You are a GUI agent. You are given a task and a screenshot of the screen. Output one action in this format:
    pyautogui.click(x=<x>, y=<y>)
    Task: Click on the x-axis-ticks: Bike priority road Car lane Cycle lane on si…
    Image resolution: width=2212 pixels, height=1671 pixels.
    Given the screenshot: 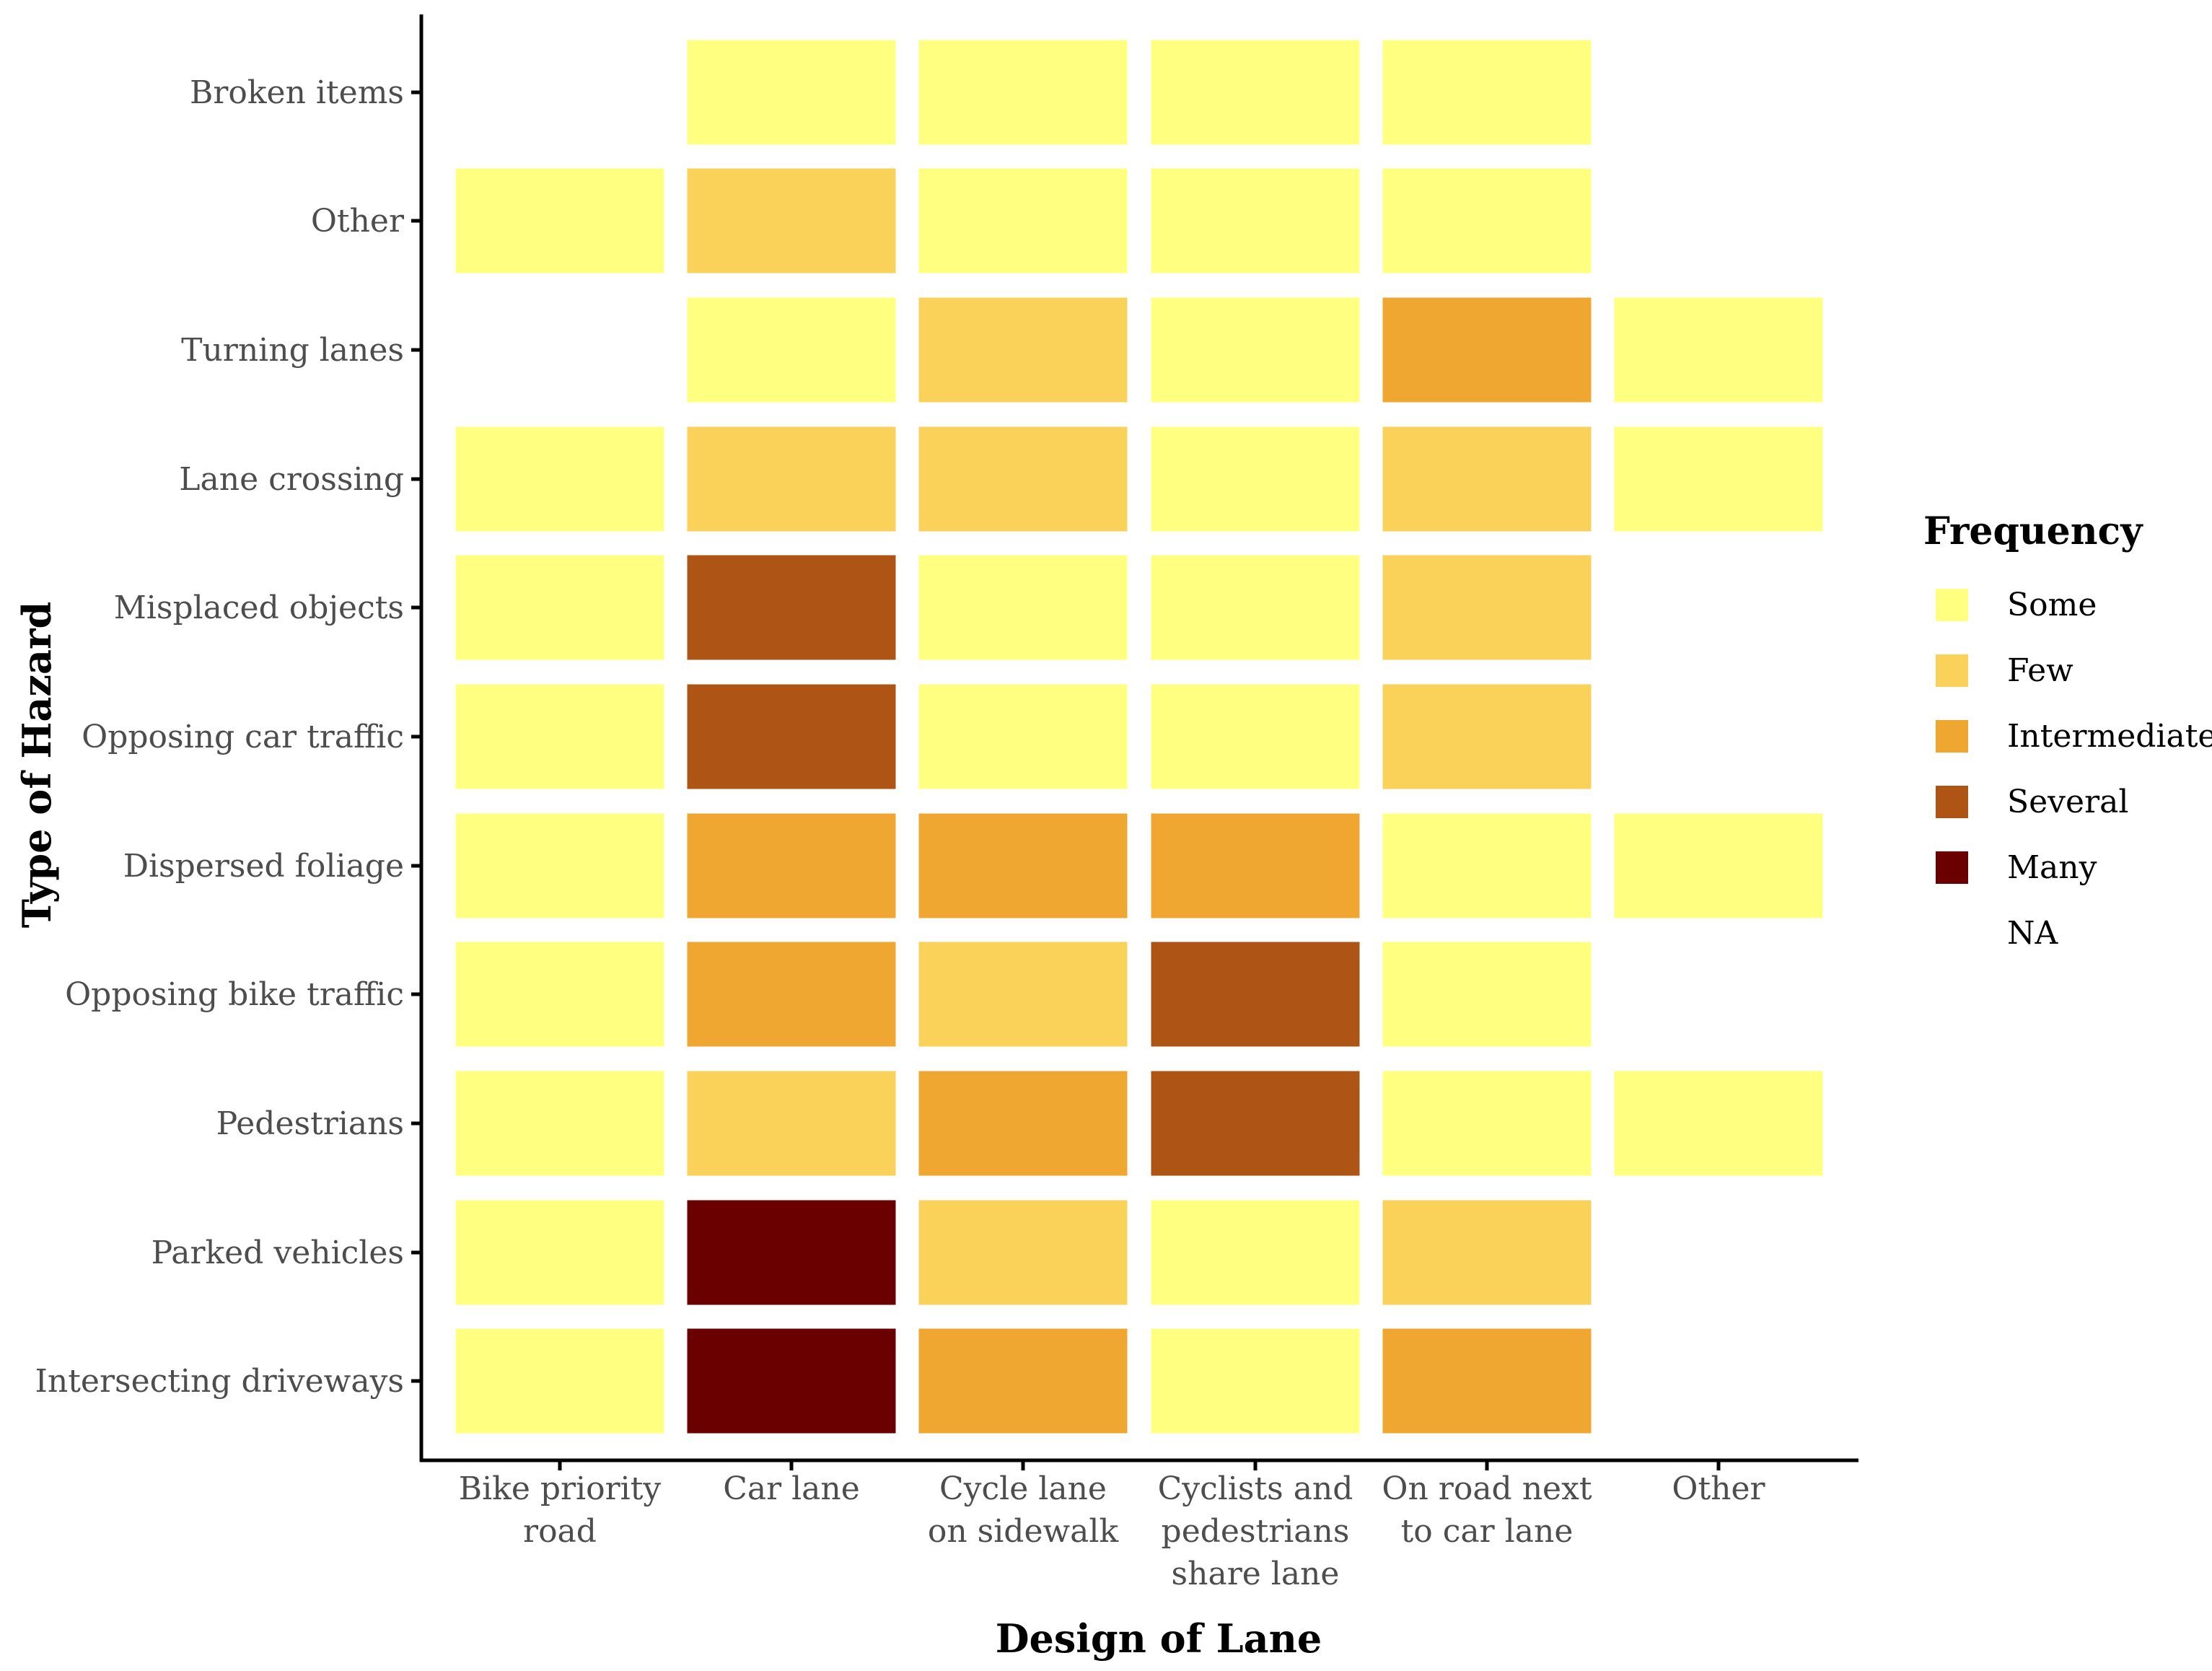 What is the action you would take?
    pyautogui.click(x=1112, y=1526)
    